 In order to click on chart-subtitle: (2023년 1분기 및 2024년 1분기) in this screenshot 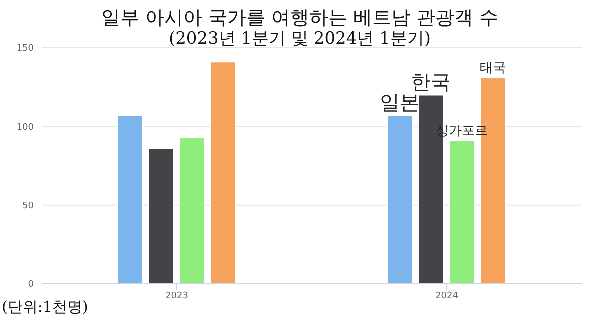, I will do `click(300, 39)`.